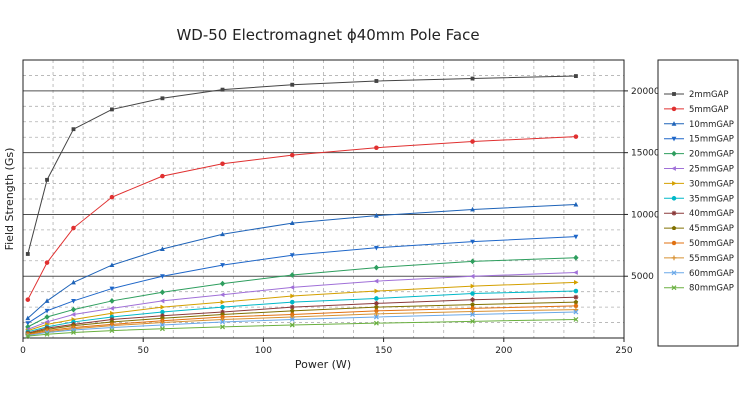  Describe the element at coordinates (711, 289) in the screenshot. I see `legend-label: 80mmGAP` at that location.